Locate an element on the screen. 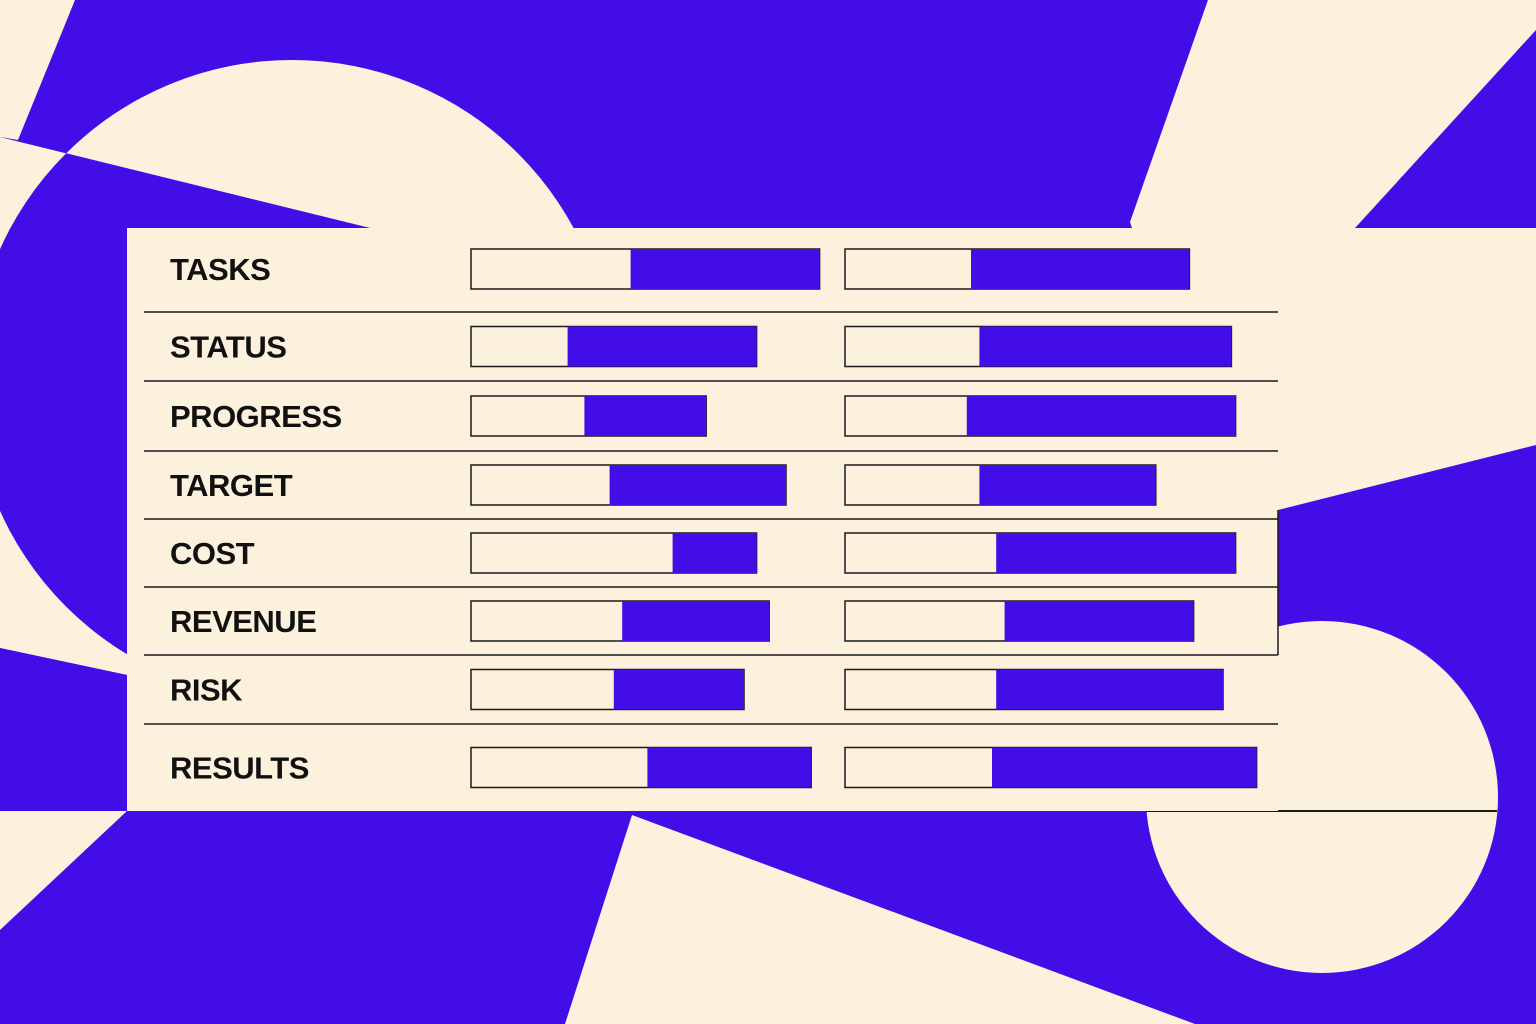  row-label: RISK is located at coordinates (206, 690).